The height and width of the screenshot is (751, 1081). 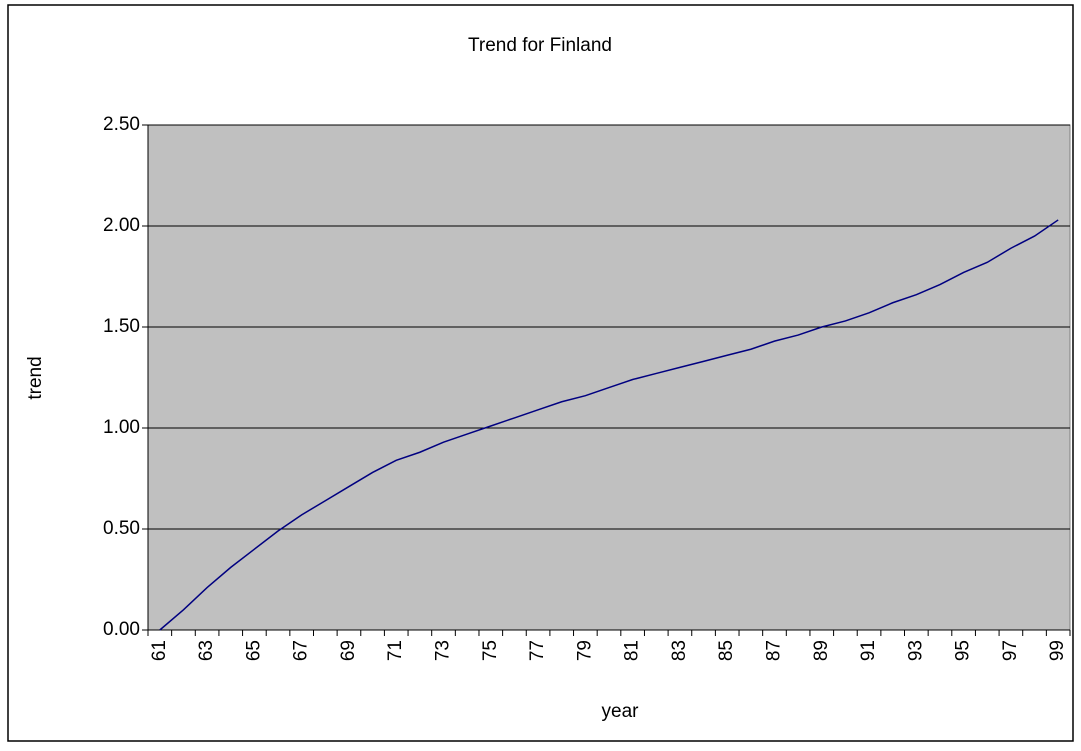 What do you see at coordinates (774, 650) in the screenshot?
I see `x-tick-label: 87` at bounding box center [774, 650].